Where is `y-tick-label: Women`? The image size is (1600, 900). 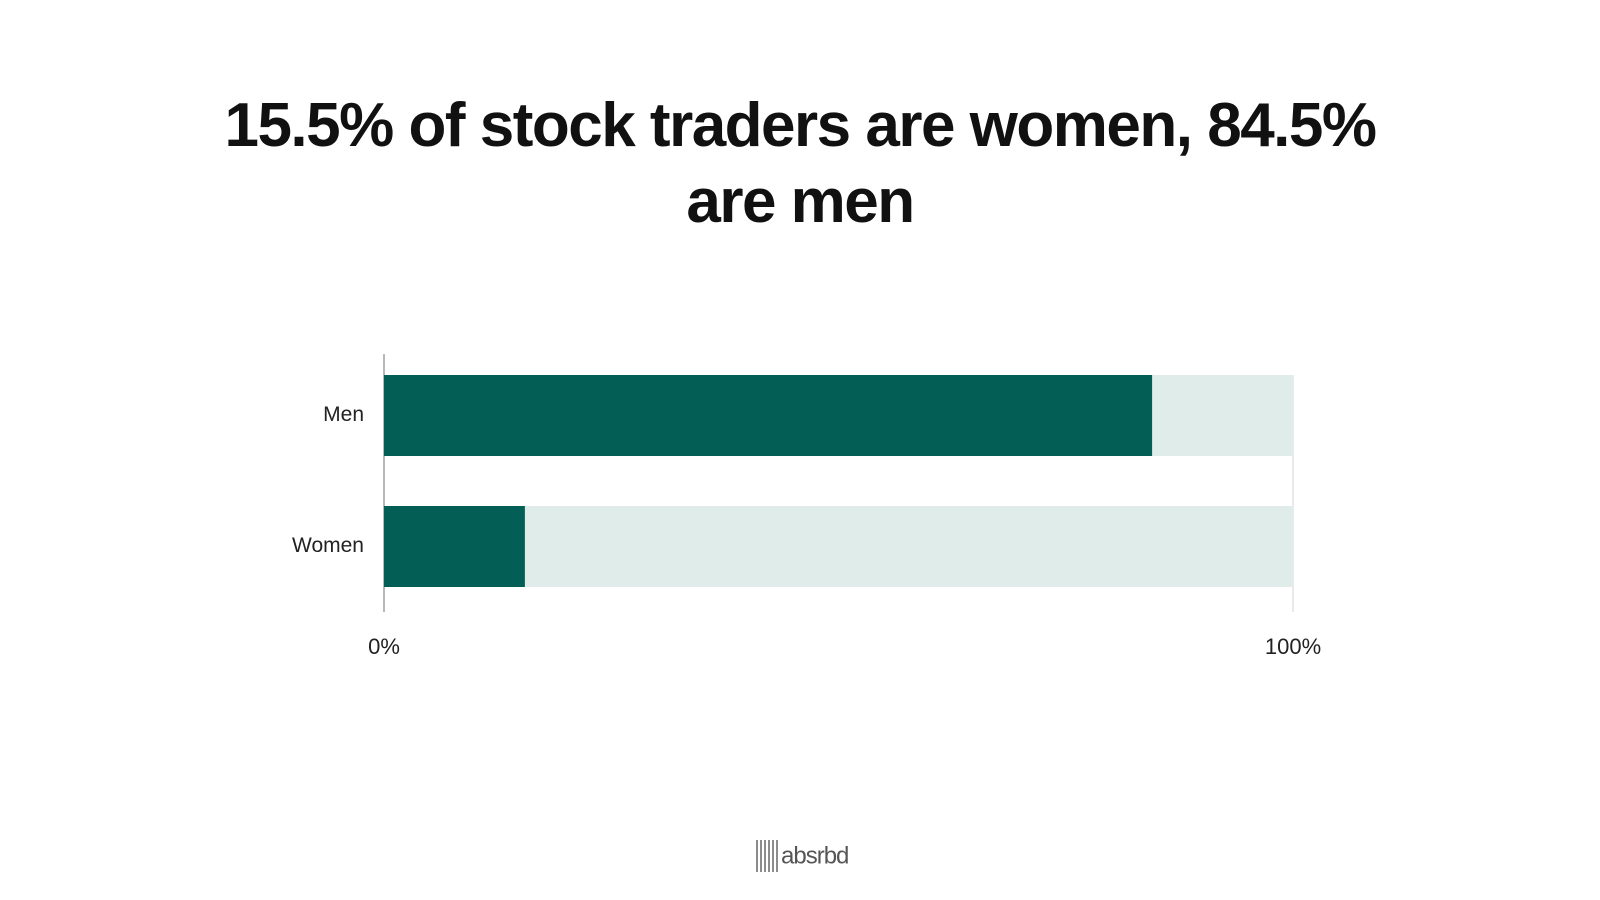
y-tick-label: Women is located at coordinates (328, 545).